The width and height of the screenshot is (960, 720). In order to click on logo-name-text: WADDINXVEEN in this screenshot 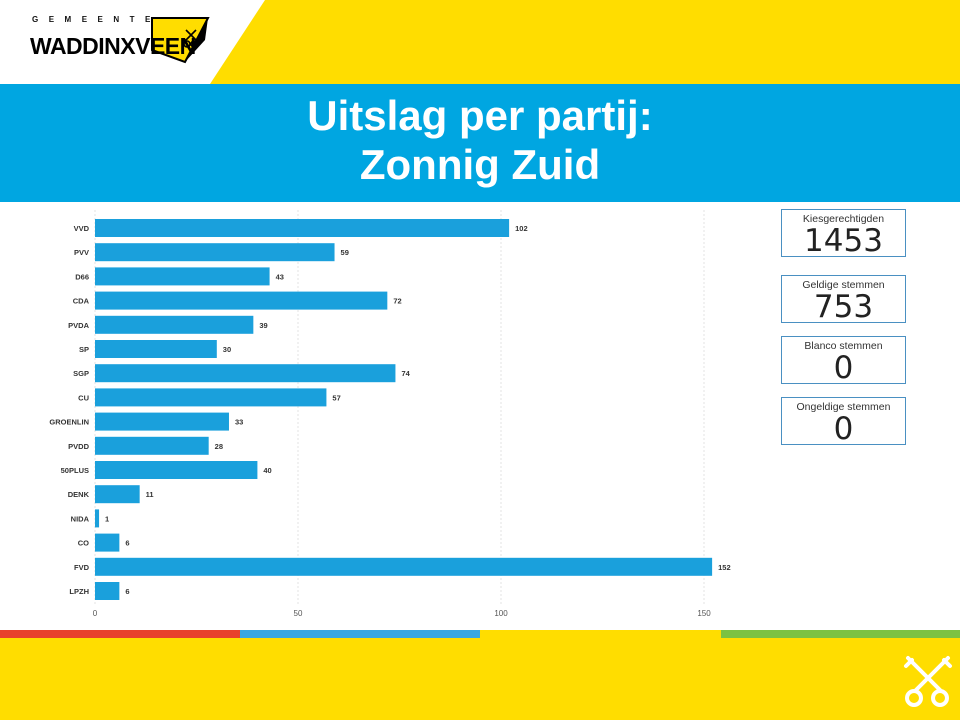, I will do `click(113, 46)`.